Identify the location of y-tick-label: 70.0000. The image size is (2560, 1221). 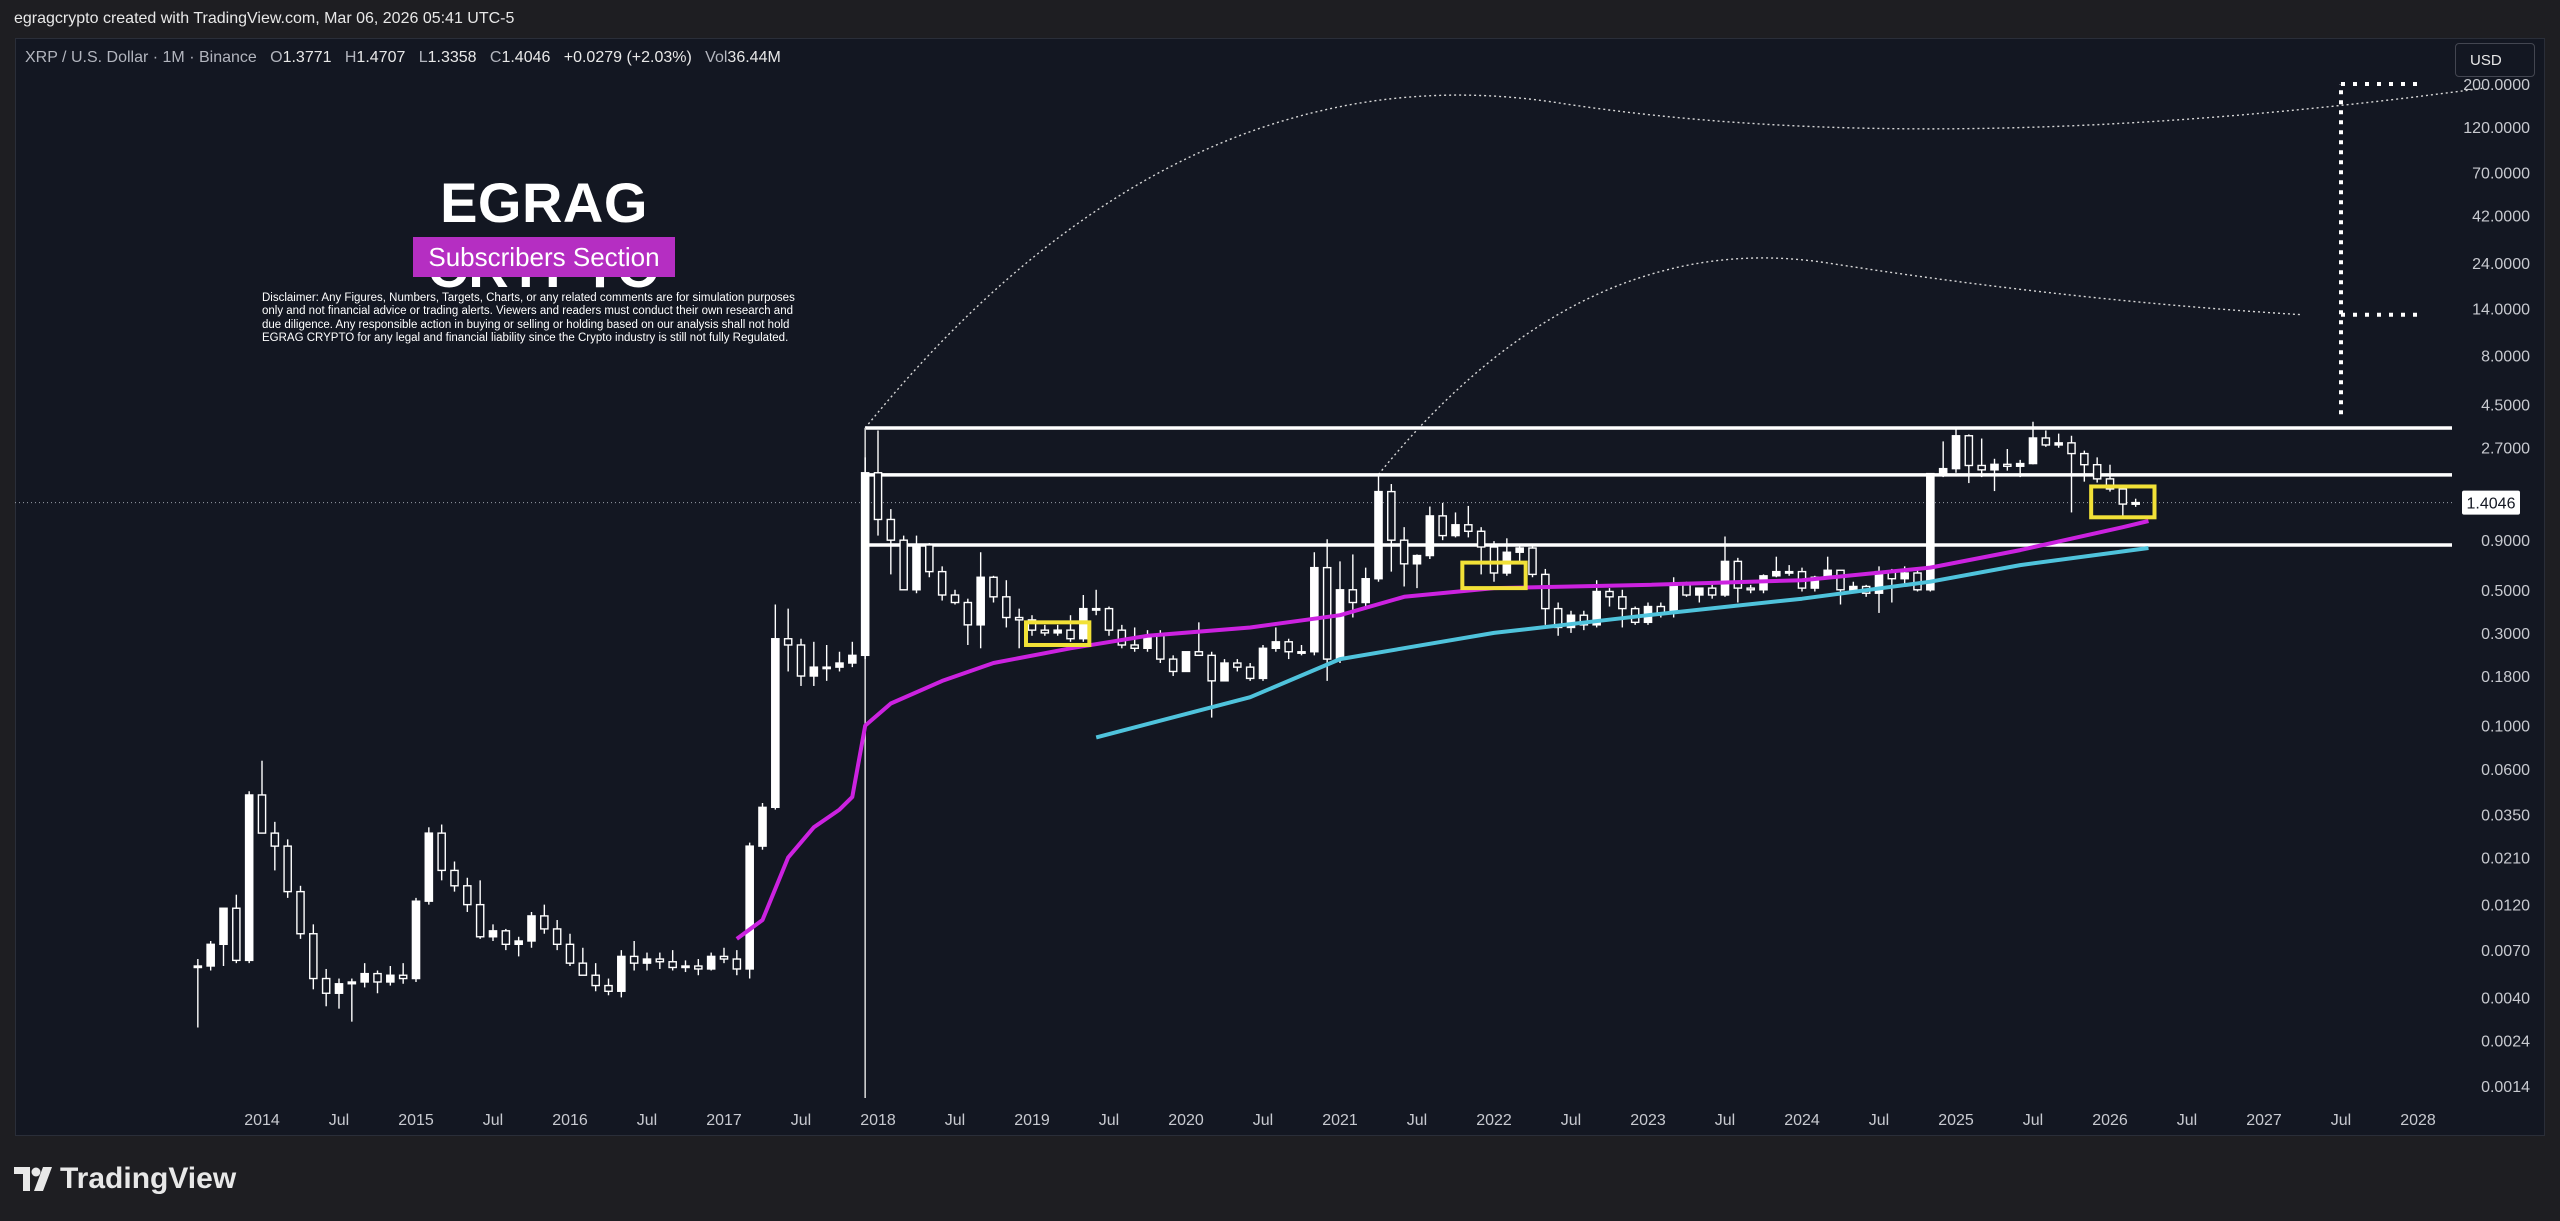
(2501, 174).